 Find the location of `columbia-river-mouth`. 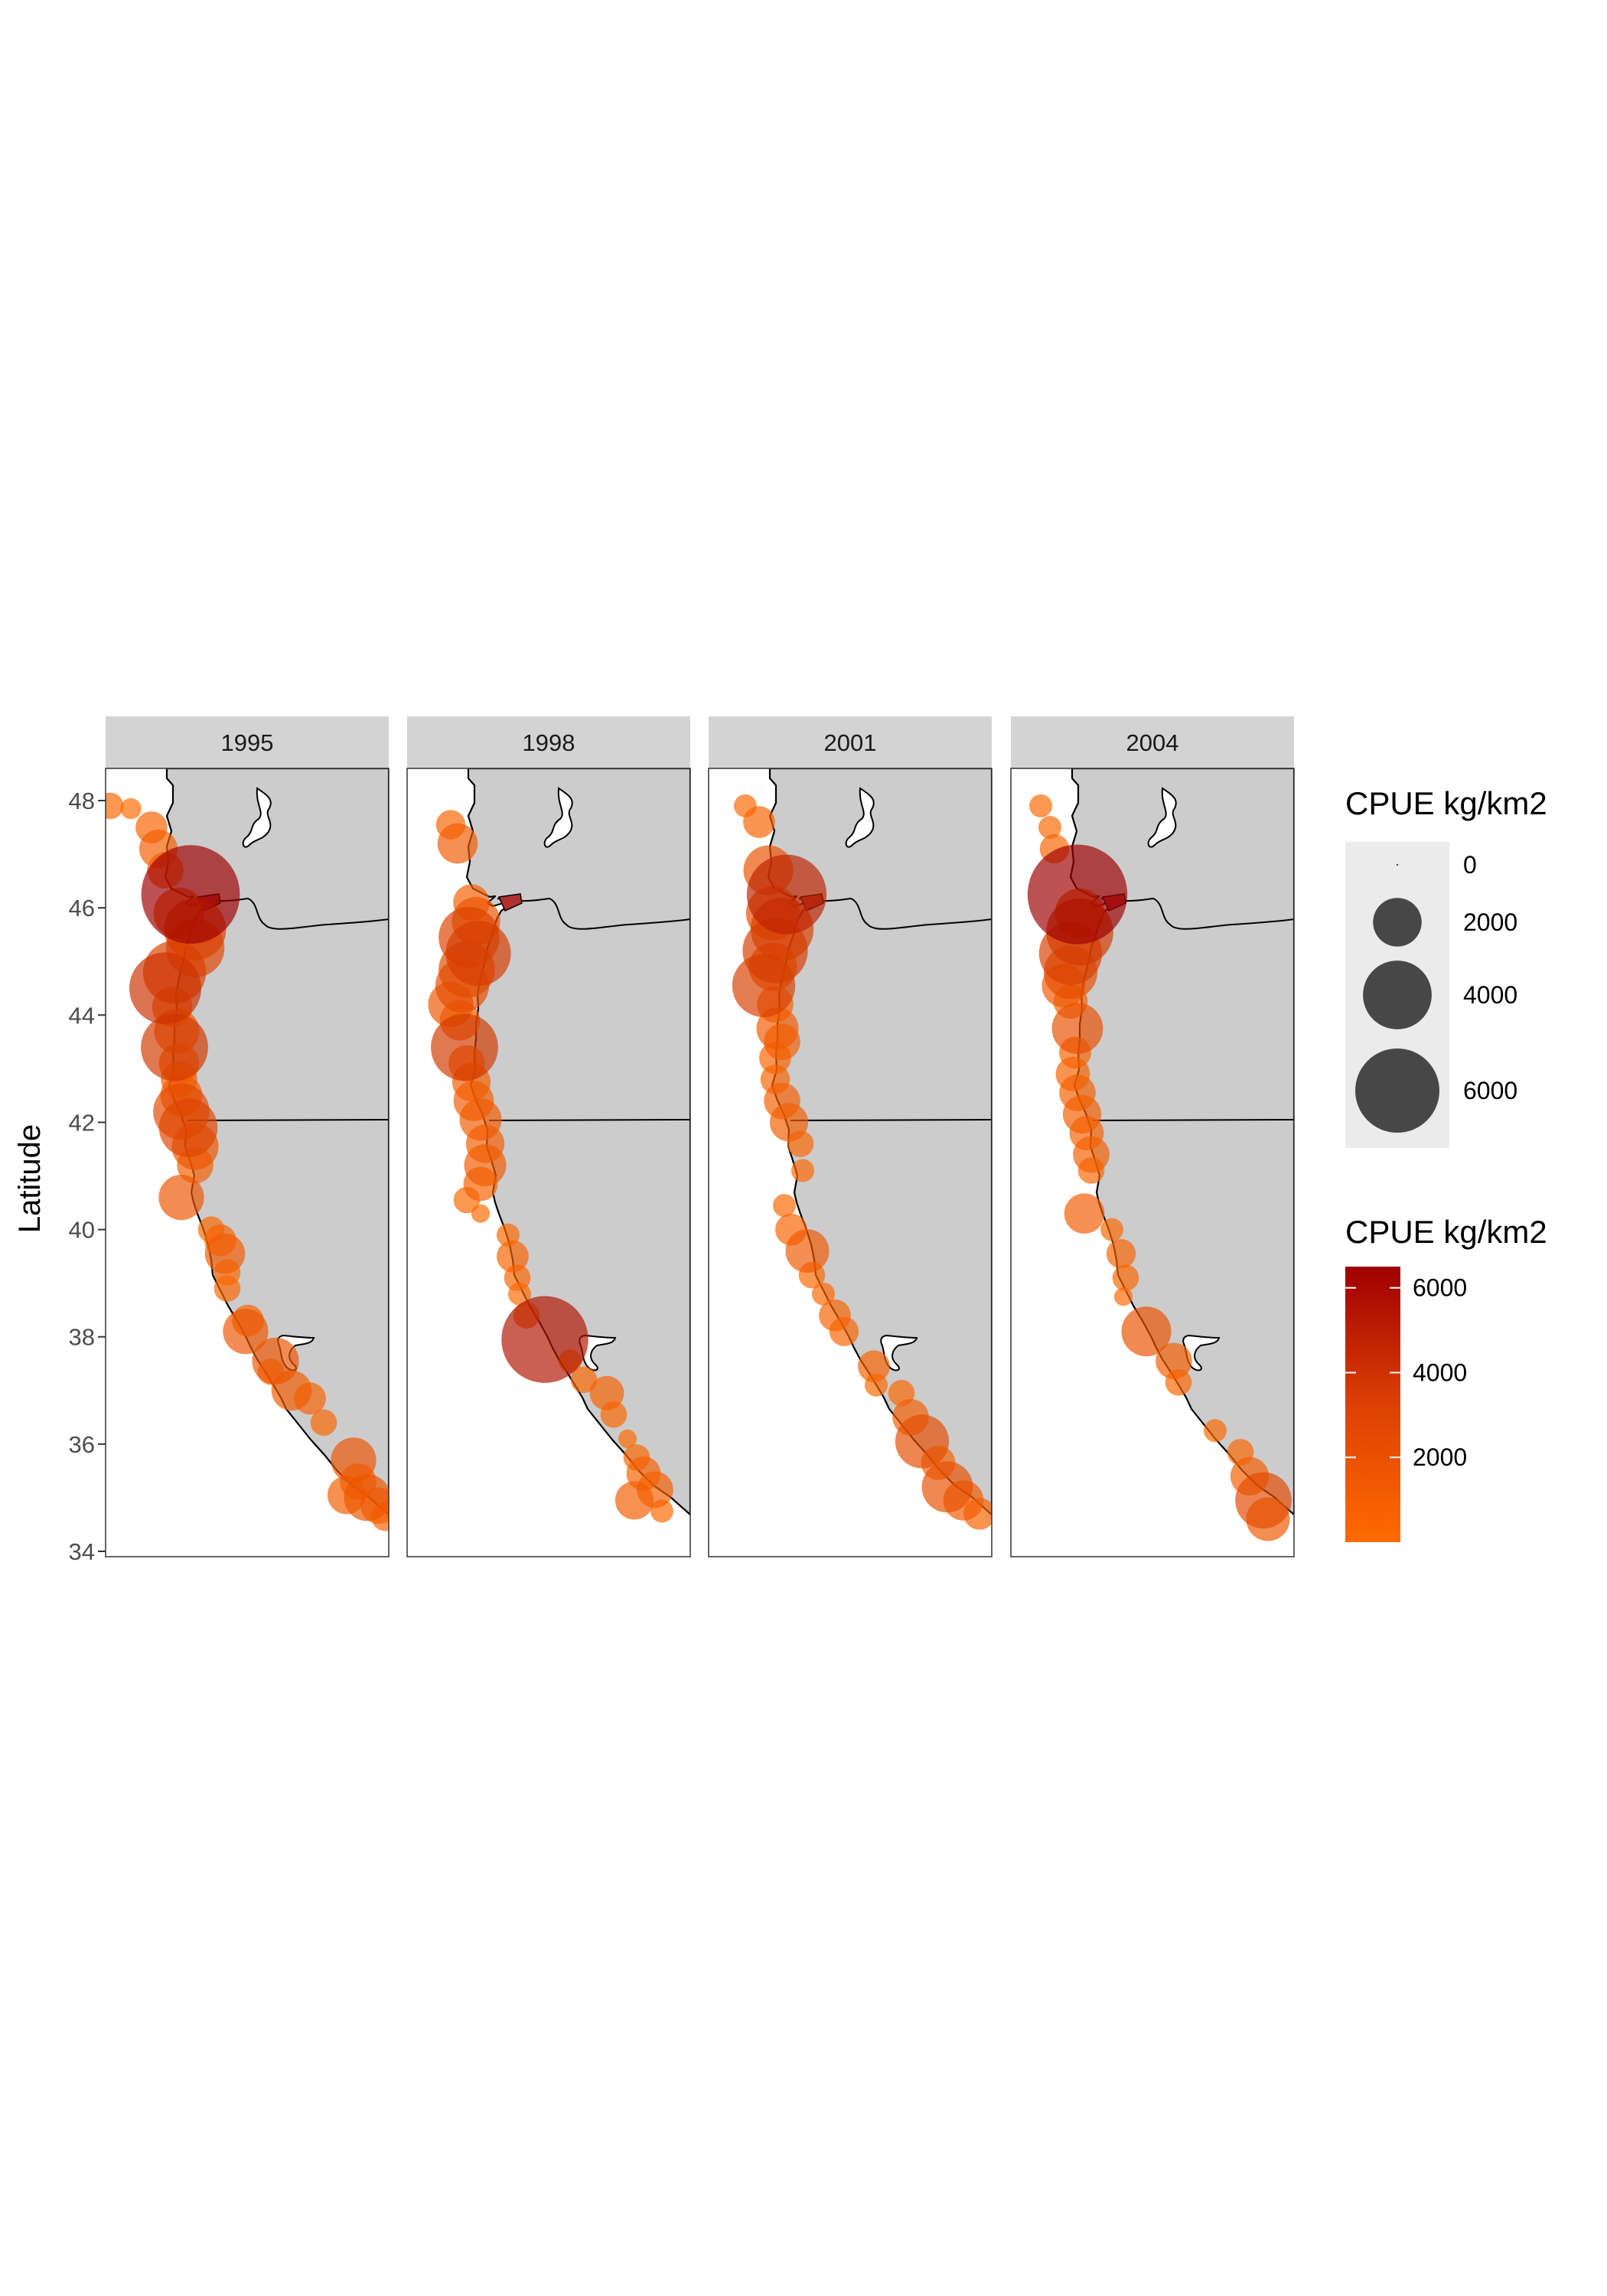

columbia-river-mouth is located at coordinates (510, 902).